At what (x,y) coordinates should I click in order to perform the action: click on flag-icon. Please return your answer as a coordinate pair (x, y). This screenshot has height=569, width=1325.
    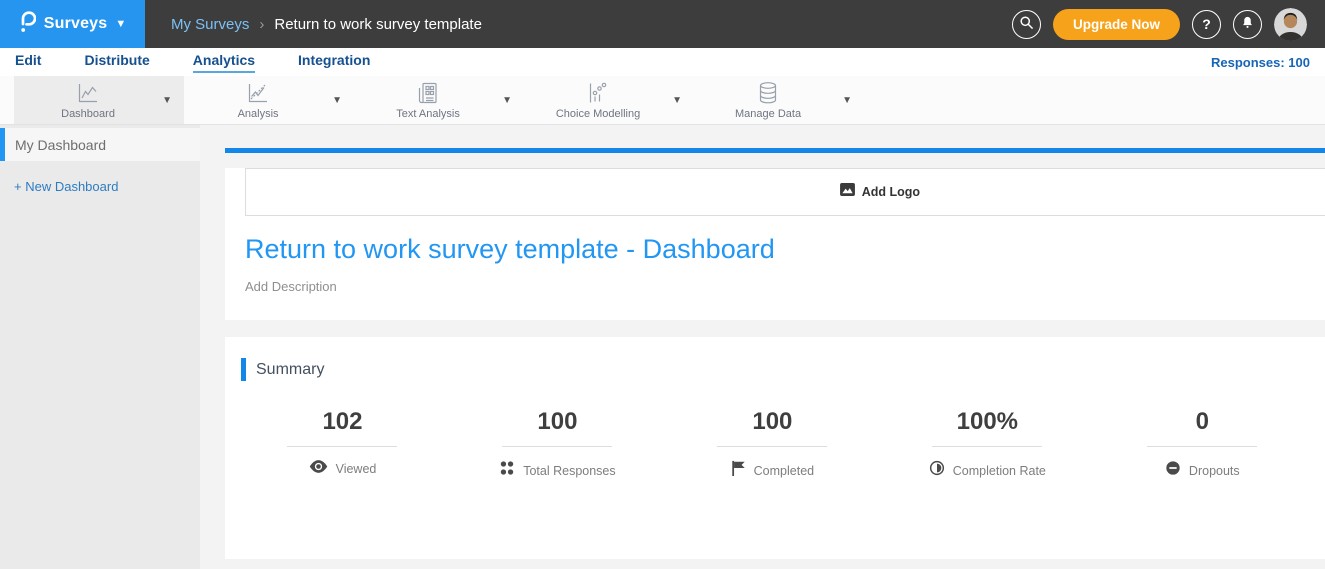
    Looking at the image, I should click on (738, 470).